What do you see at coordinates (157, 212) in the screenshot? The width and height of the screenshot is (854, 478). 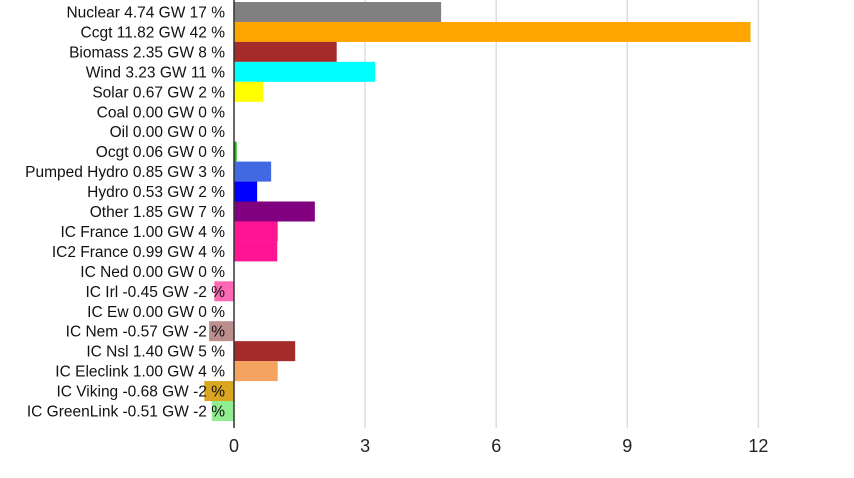 I see `category-label: Other 1.85 GW 7 %` at bounding box center [157, 212].